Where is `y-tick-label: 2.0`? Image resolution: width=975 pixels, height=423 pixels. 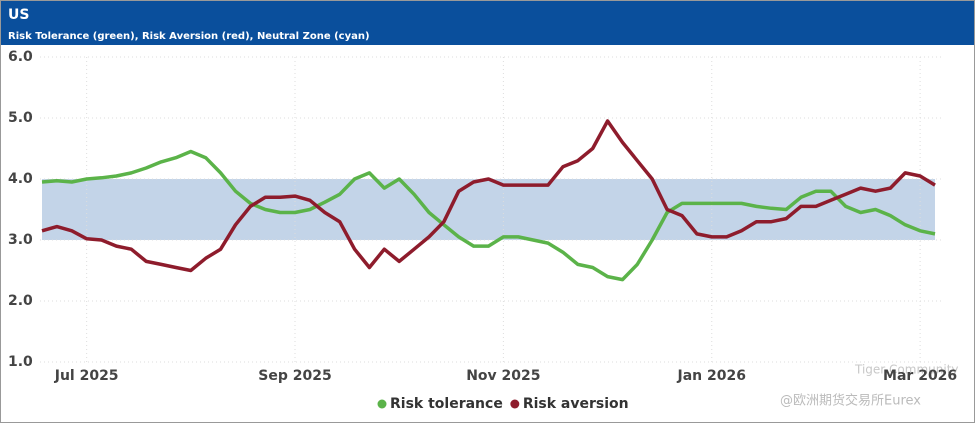
y-tick-label: 2.0 is located at coordinates (20, 301).